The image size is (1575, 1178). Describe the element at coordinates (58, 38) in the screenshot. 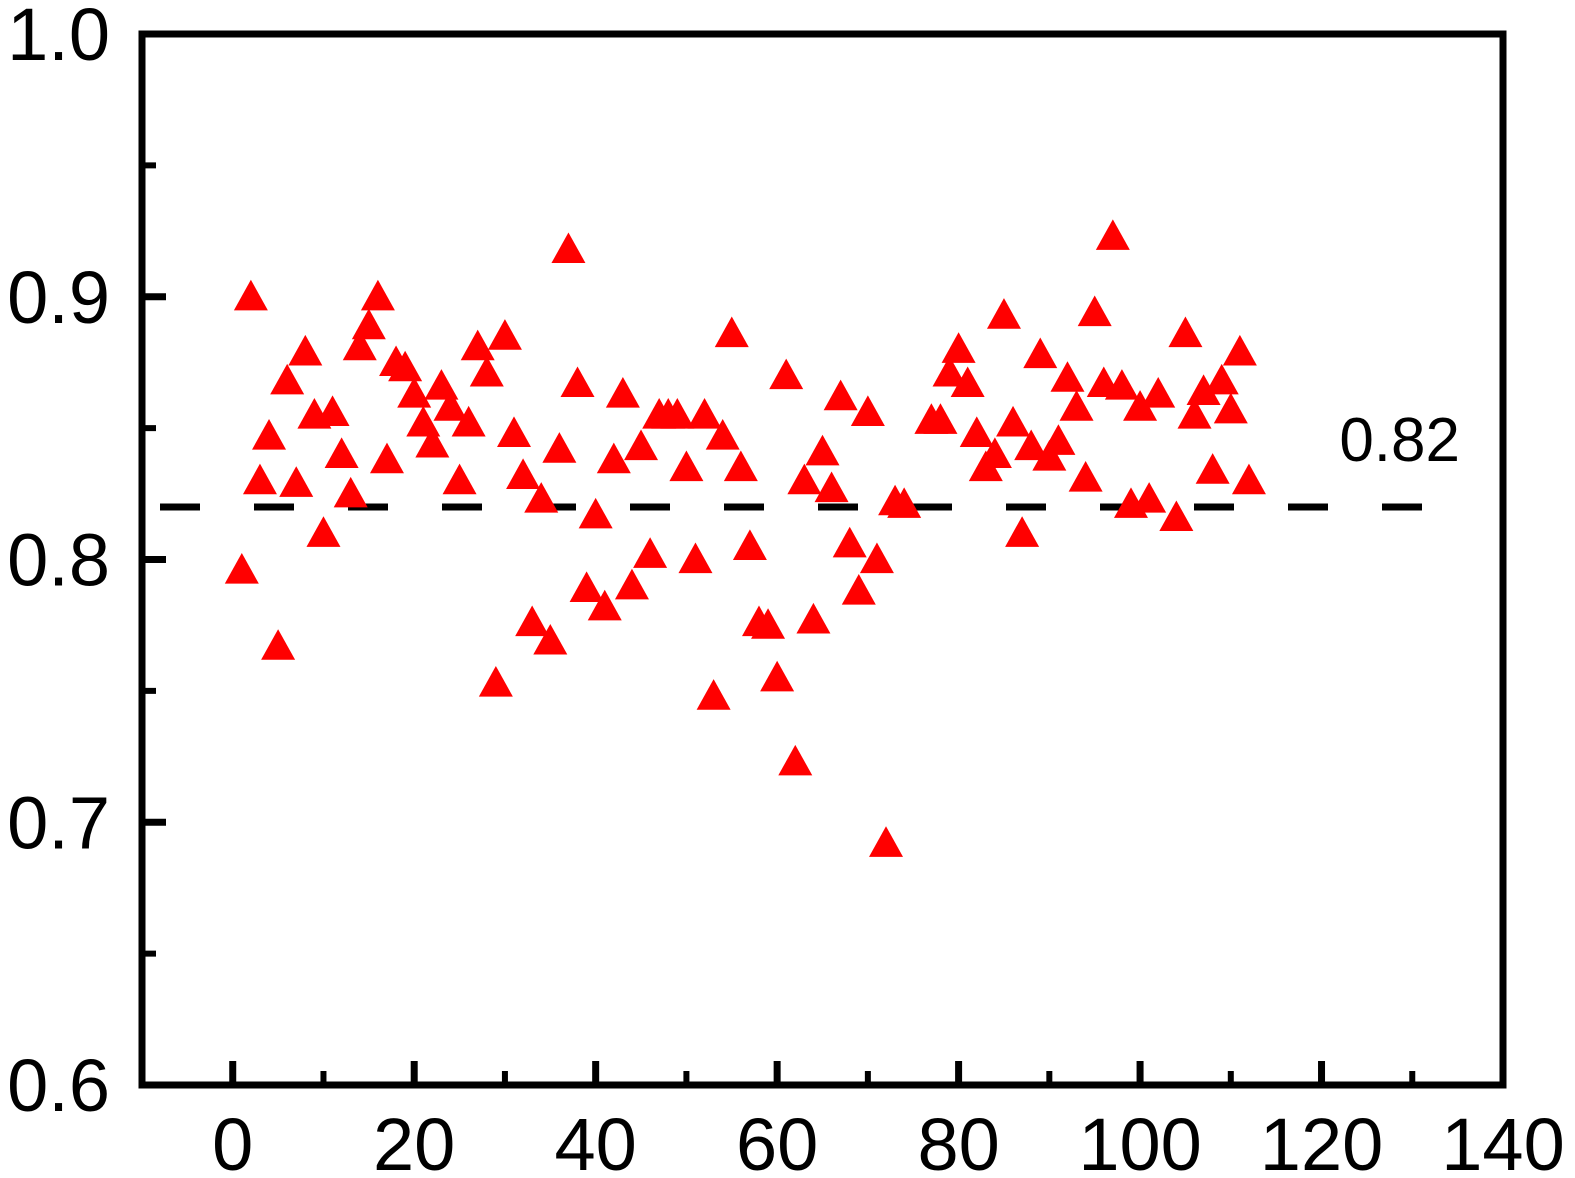

I see `y-tick-label: 1.0` at that location.